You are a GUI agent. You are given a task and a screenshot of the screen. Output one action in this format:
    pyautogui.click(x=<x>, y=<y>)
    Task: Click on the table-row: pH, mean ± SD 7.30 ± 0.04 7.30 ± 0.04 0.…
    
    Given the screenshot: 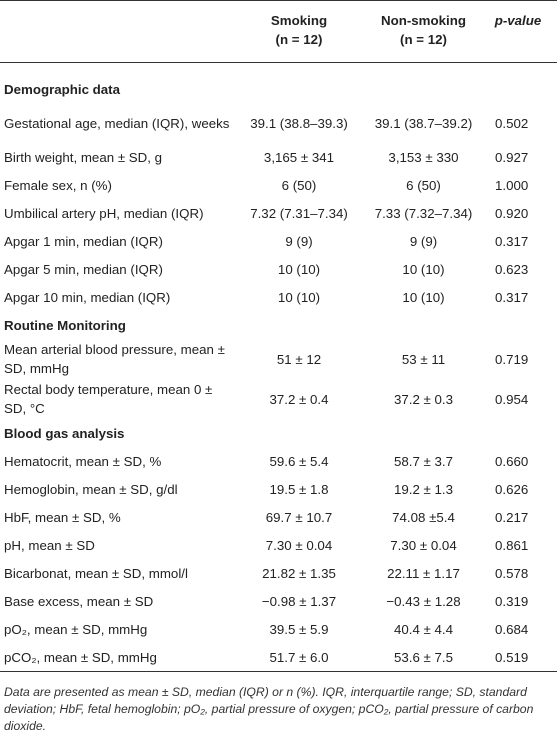 What is the action you would take?
    pyautogui.click(x=278, y=545)
    